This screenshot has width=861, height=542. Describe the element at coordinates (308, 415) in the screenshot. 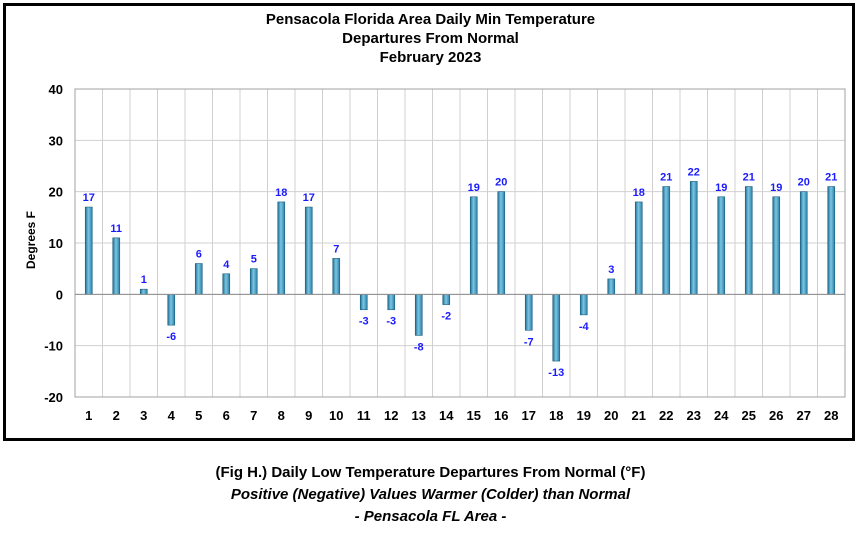

I see `x-tick-label: 9` at that location.